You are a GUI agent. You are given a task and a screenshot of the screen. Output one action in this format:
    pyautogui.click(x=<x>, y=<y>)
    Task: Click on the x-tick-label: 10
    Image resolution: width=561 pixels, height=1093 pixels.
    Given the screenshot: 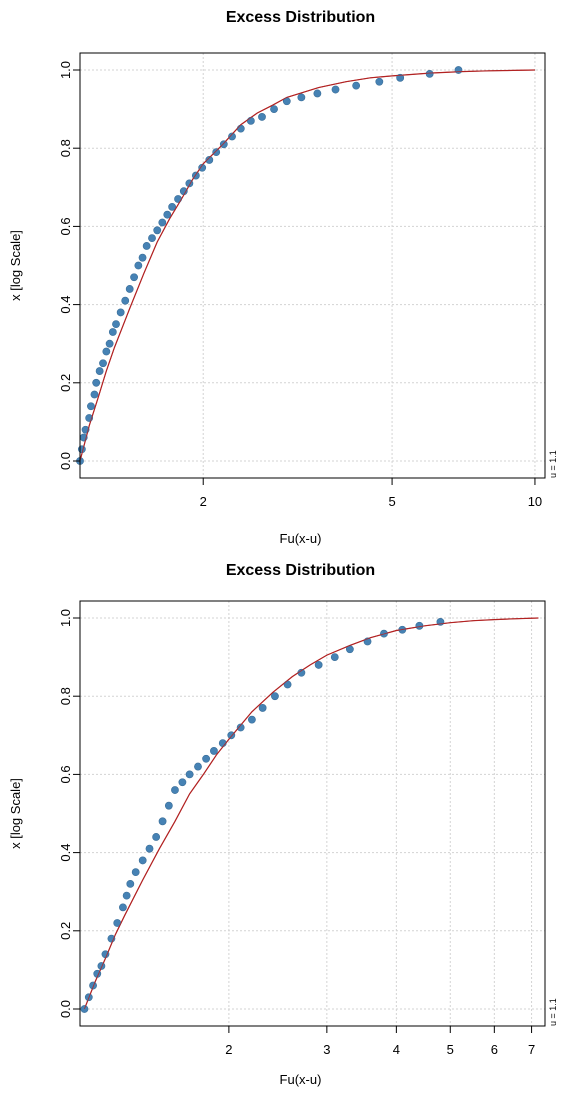 What is the action you would take?
    pyautogui.click(x=535, y=501)
    